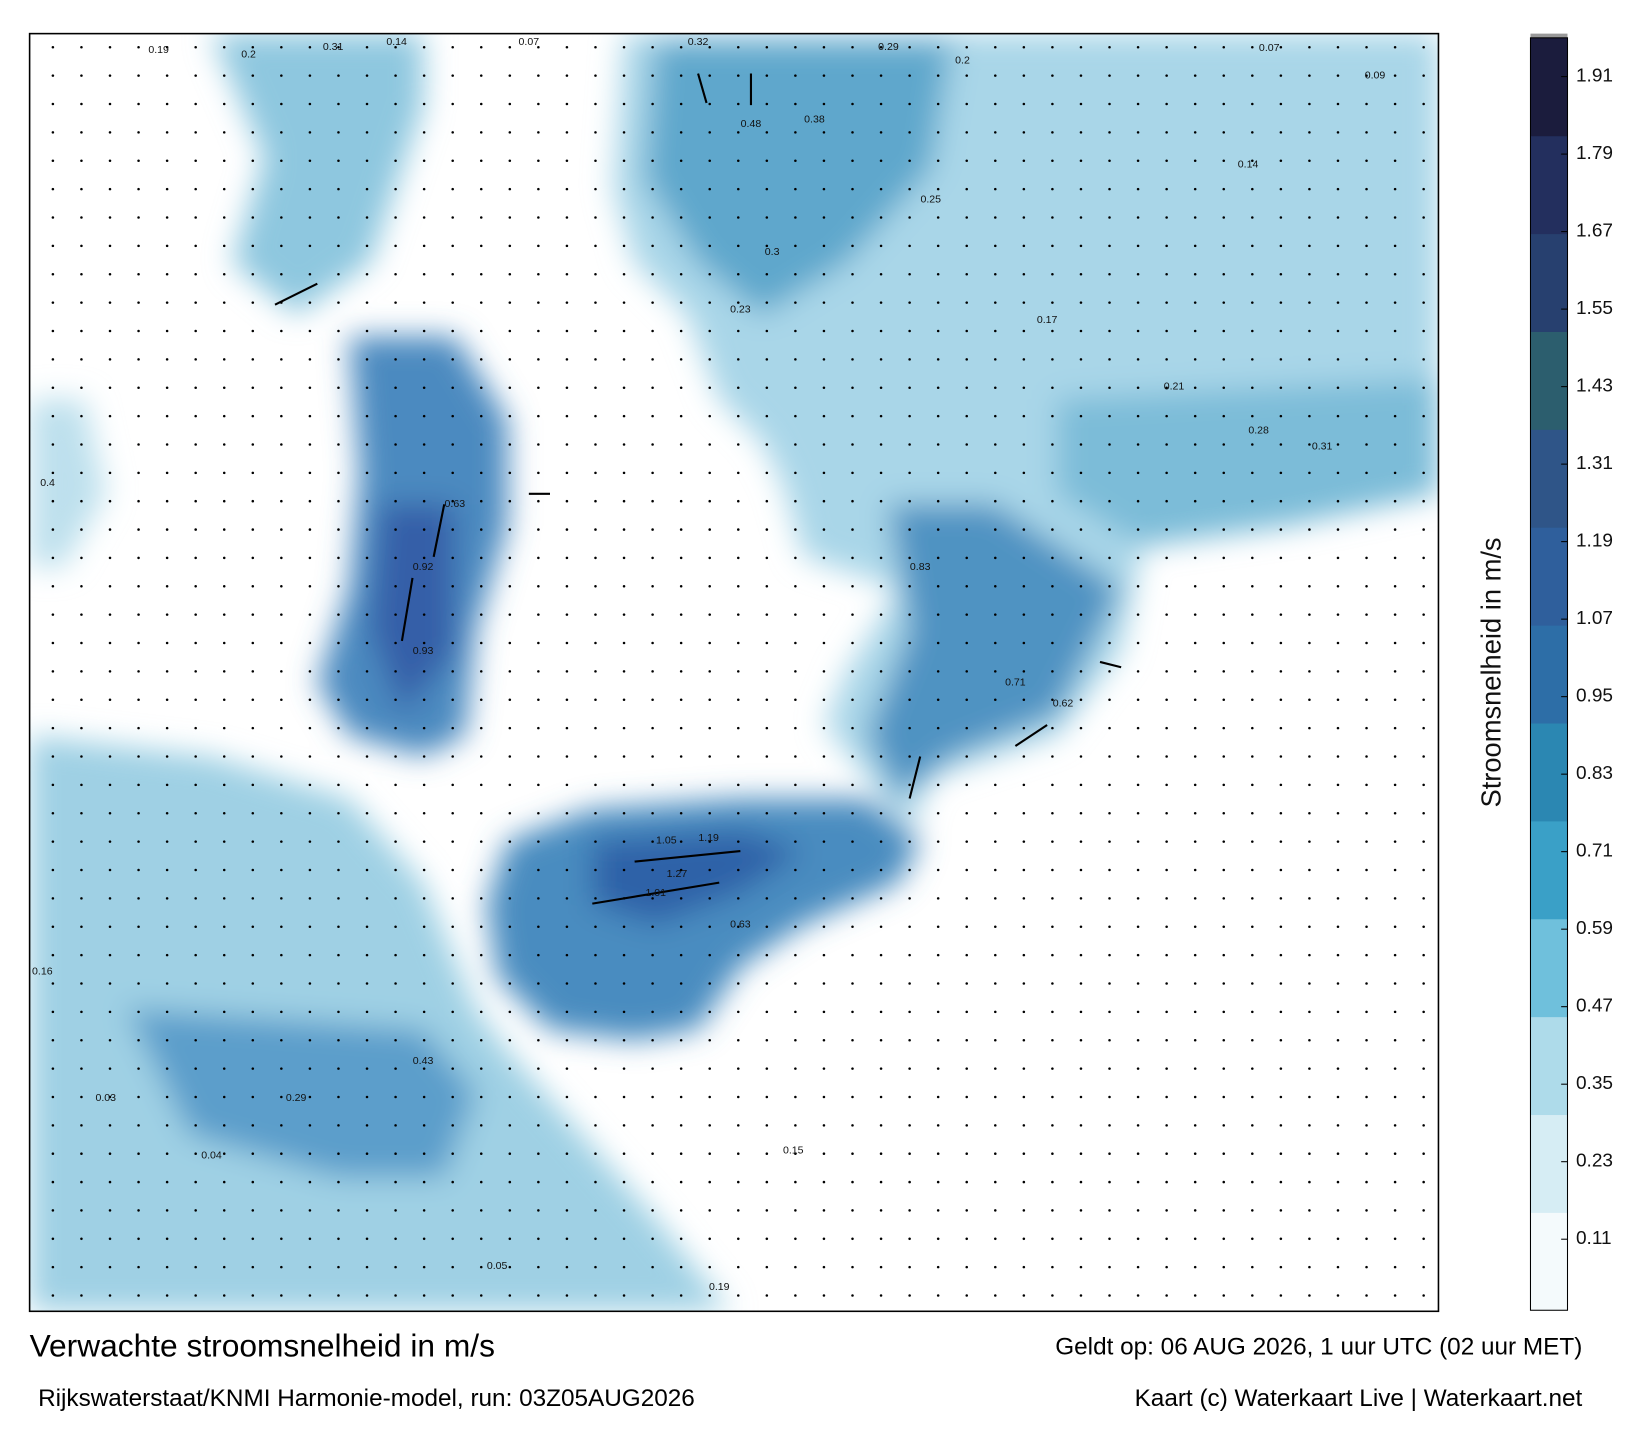 The height and width of the screenshot is (1450, 1650). What do you see at coordinates (1248, 165) in the screenshot?
I see `speed-label: 0.14` at bounding box center [1248, 165].